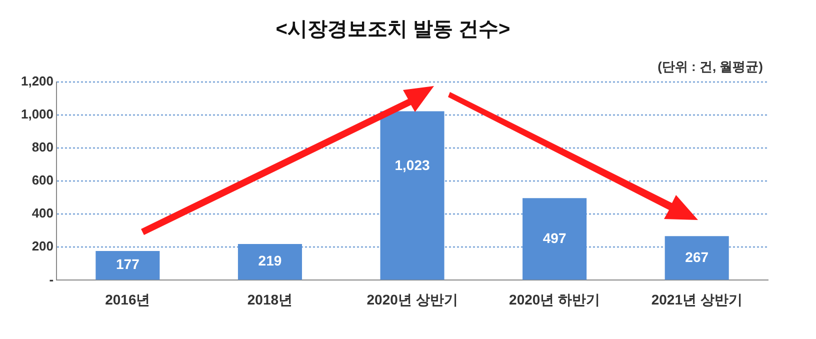 This screenshot has width=816, height=339. Describe the element at coordinates (43, 180) in the screenshot. I see `y-tick-label: 600` at that location.